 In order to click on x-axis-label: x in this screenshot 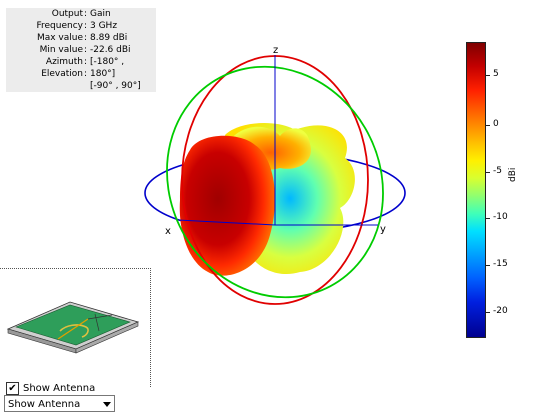, I will do `click(168, 231)`.